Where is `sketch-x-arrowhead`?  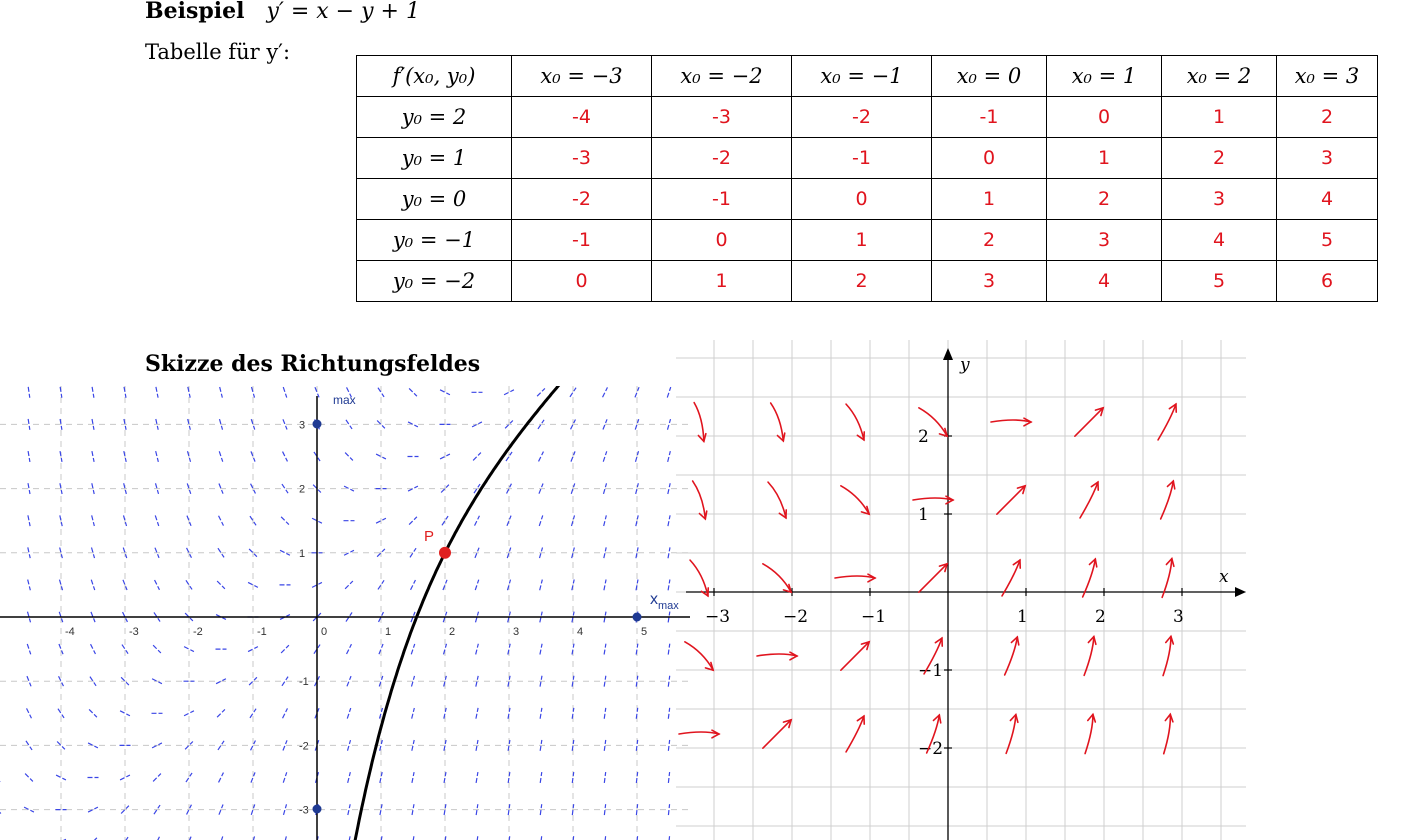
sketch-x-arrowhead is located at coordinates (1240, 592).